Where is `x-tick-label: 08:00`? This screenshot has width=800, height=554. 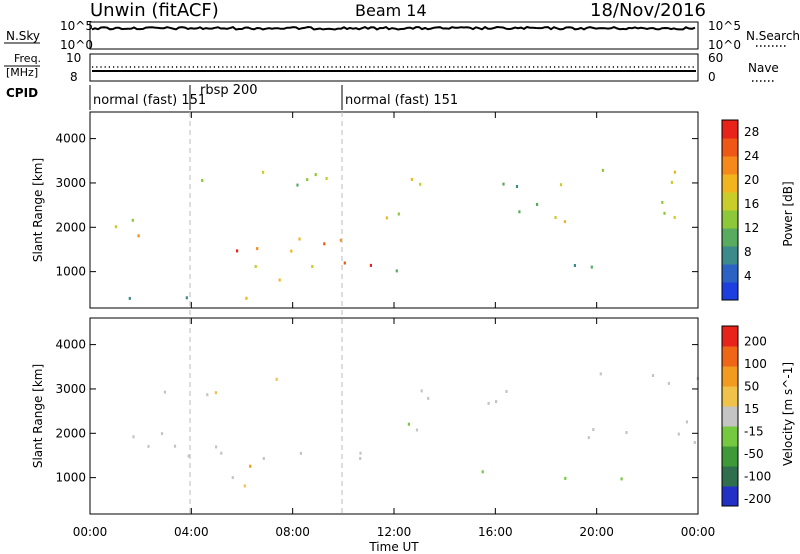
x-tick-label: 08:00 is located at coordinates (292, 532).